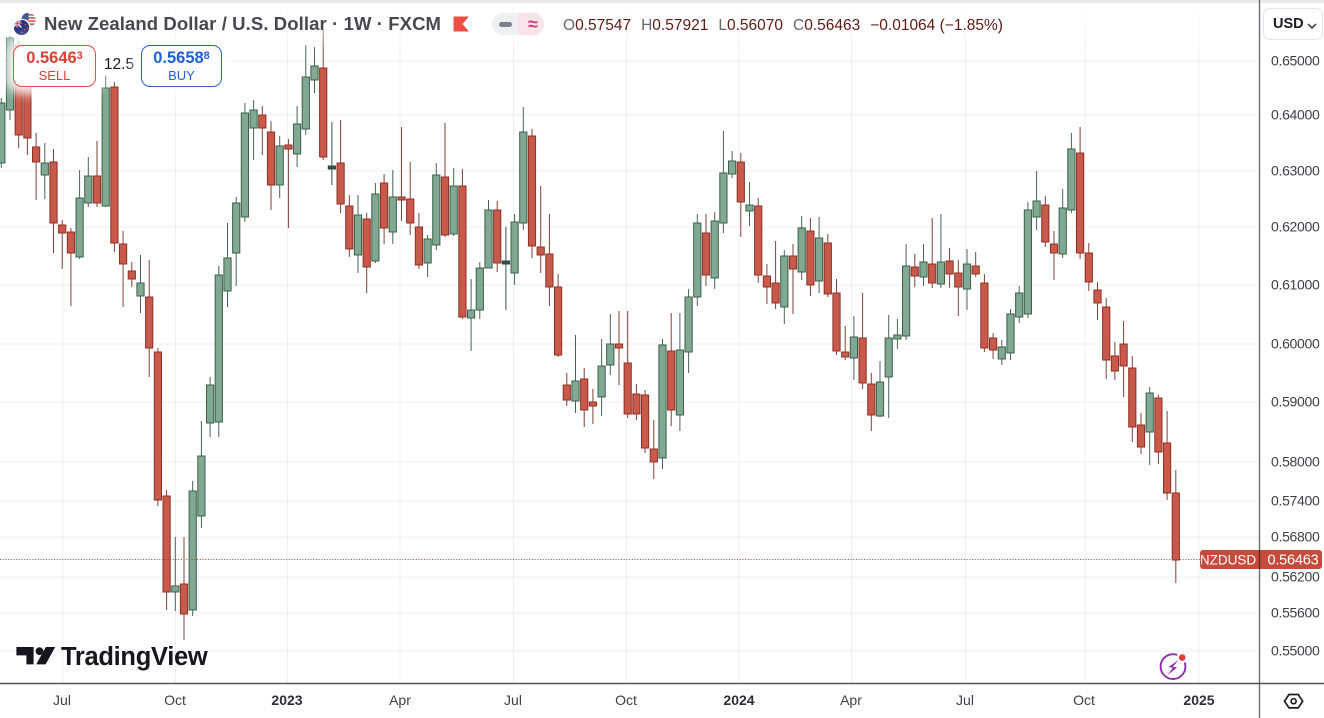 The height and width of the screenshot is (718, 1324). I want to click on svg-text: 2025, so click(1198, 700).